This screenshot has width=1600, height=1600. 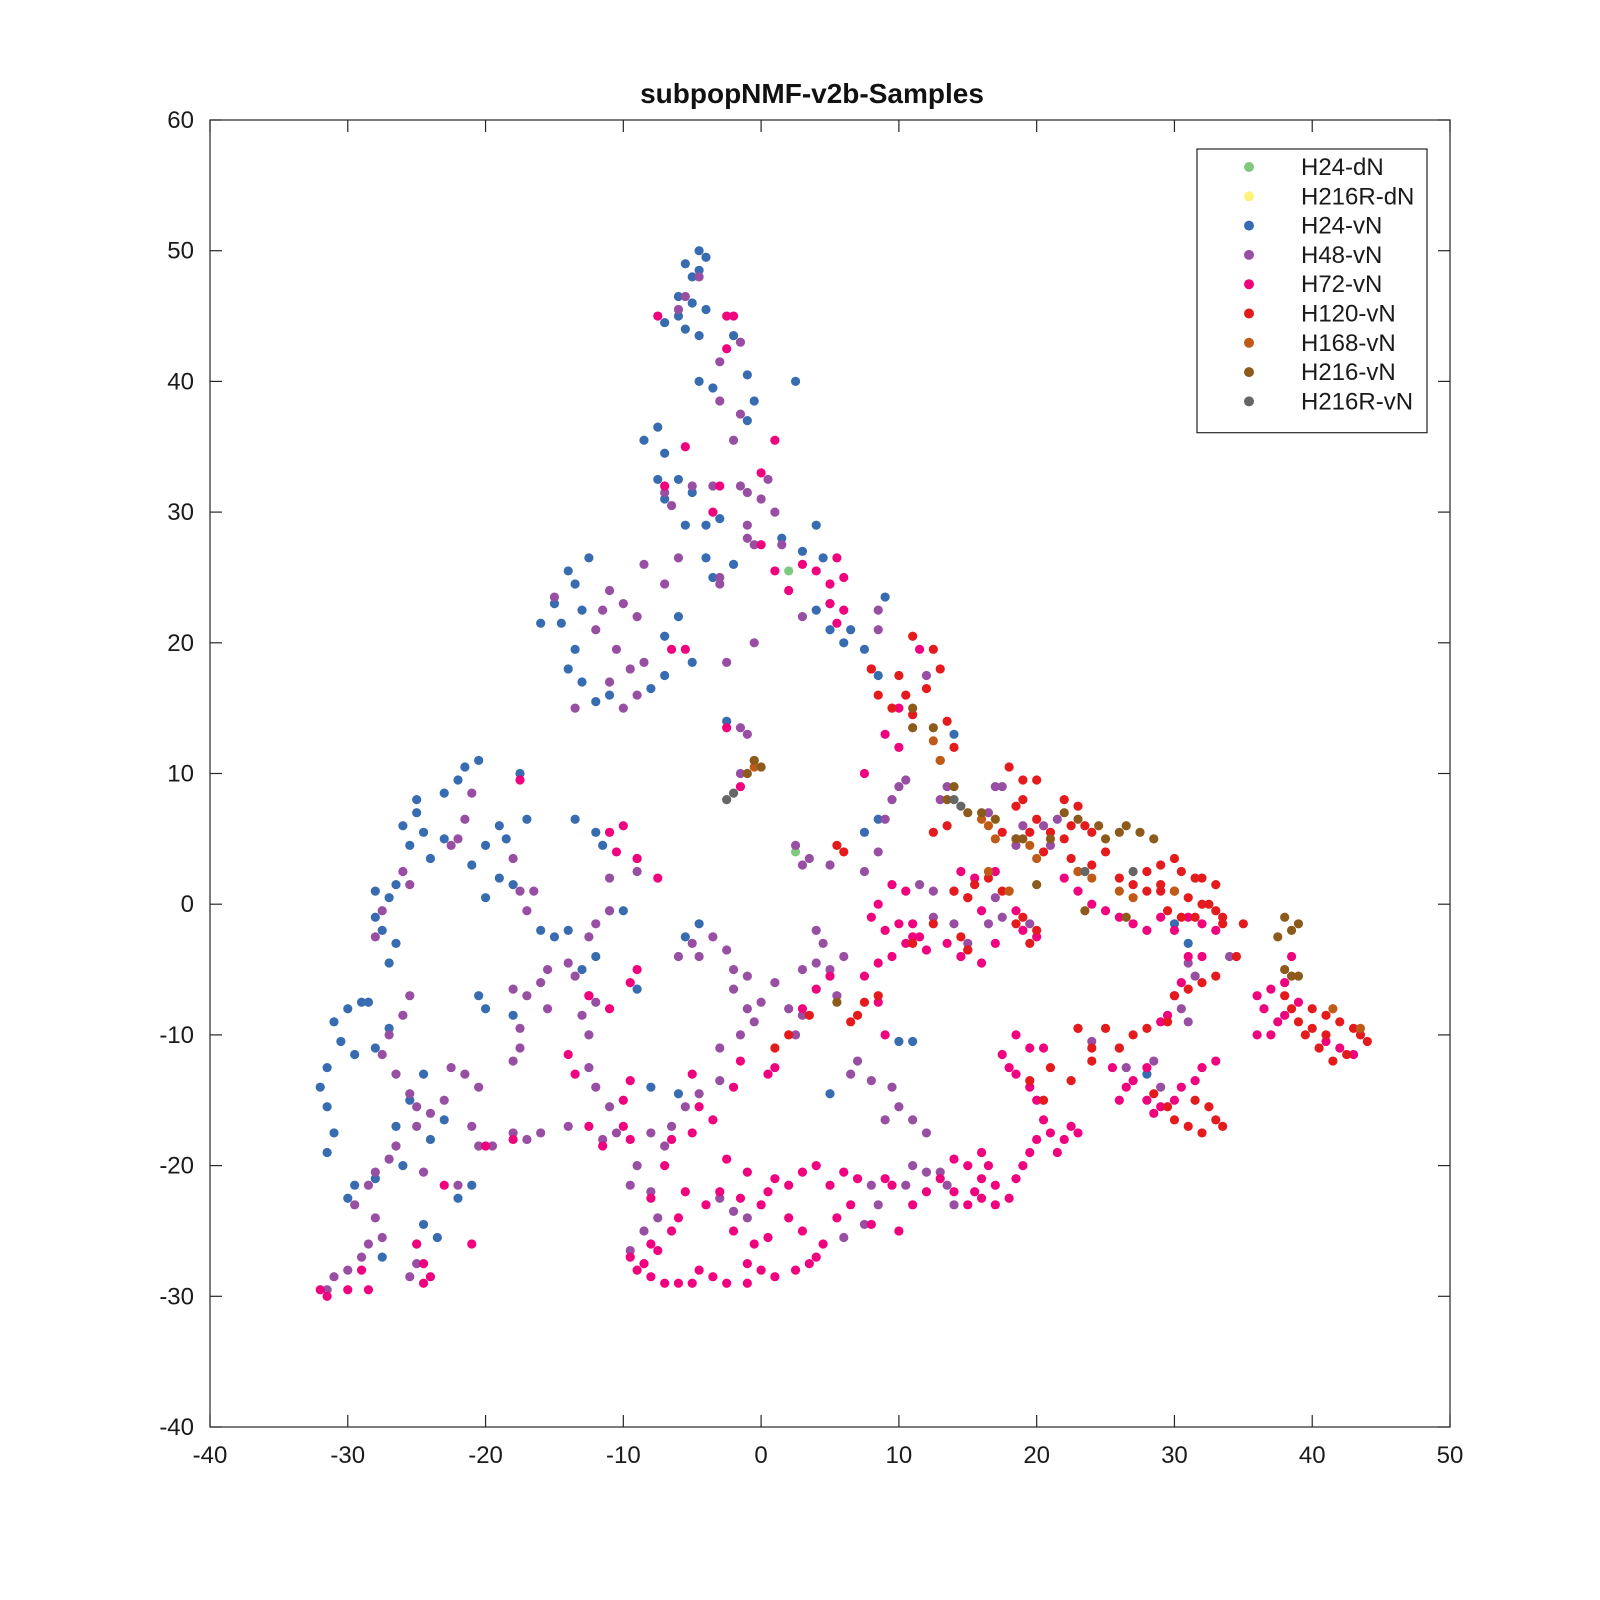 I want to click on y-tick-label: -10, so click(x=176, y=1035).